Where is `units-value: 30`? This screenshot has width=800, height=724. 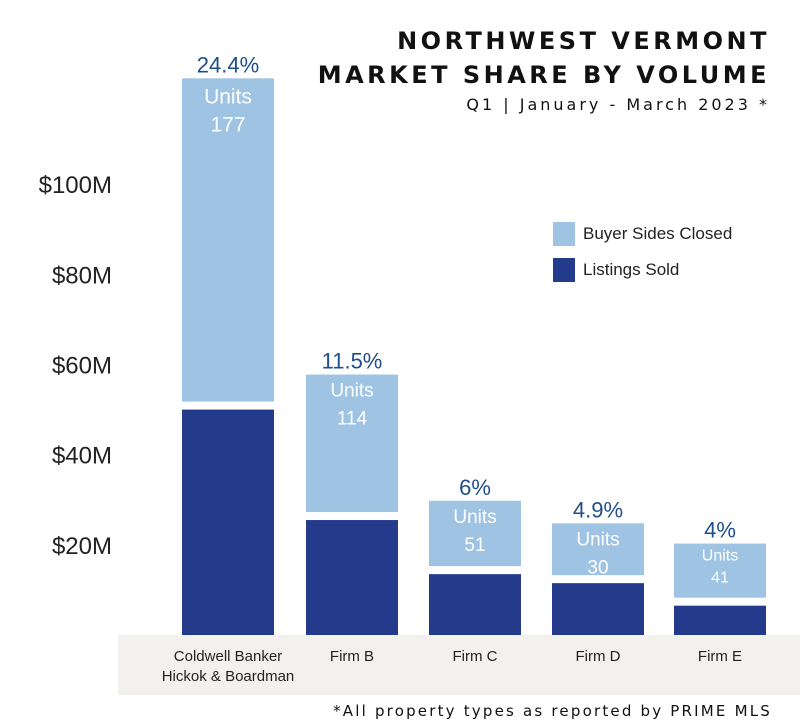
units-value: 30 is located at coordinates (597, 567).